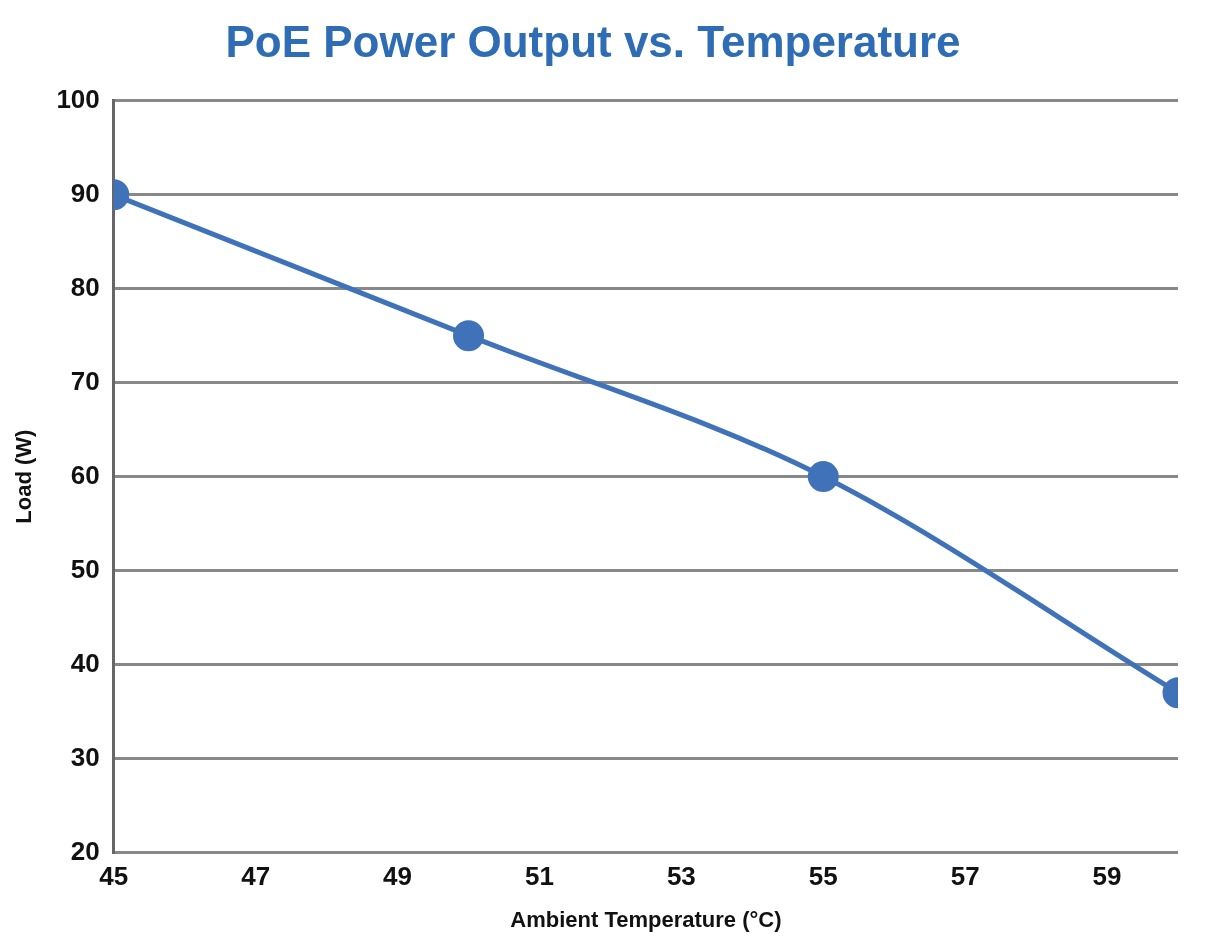  Describe the element at coordinates (85, 850) in the screenshot. I see `y-tick-label: 20` at that location.